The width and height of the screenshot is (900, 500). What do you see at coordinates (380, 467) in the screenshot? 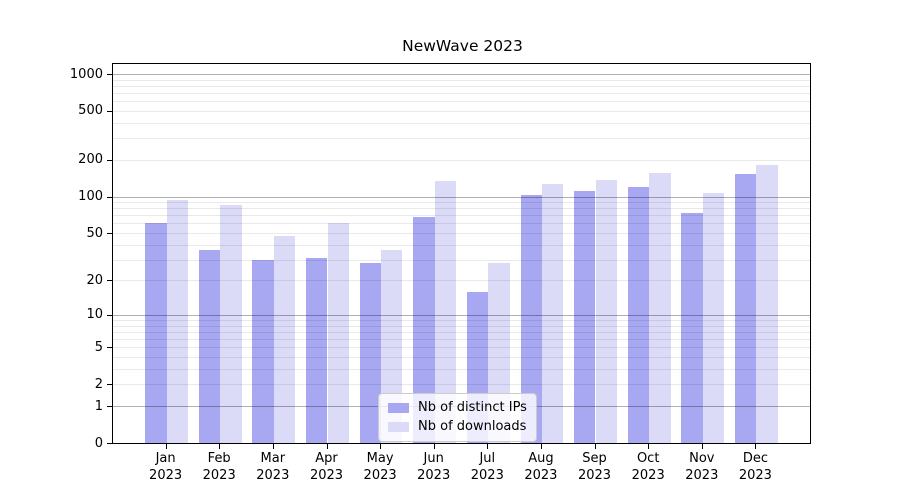
I see `x-tick-label-may: May 2023` at bounding box center [380, 467].